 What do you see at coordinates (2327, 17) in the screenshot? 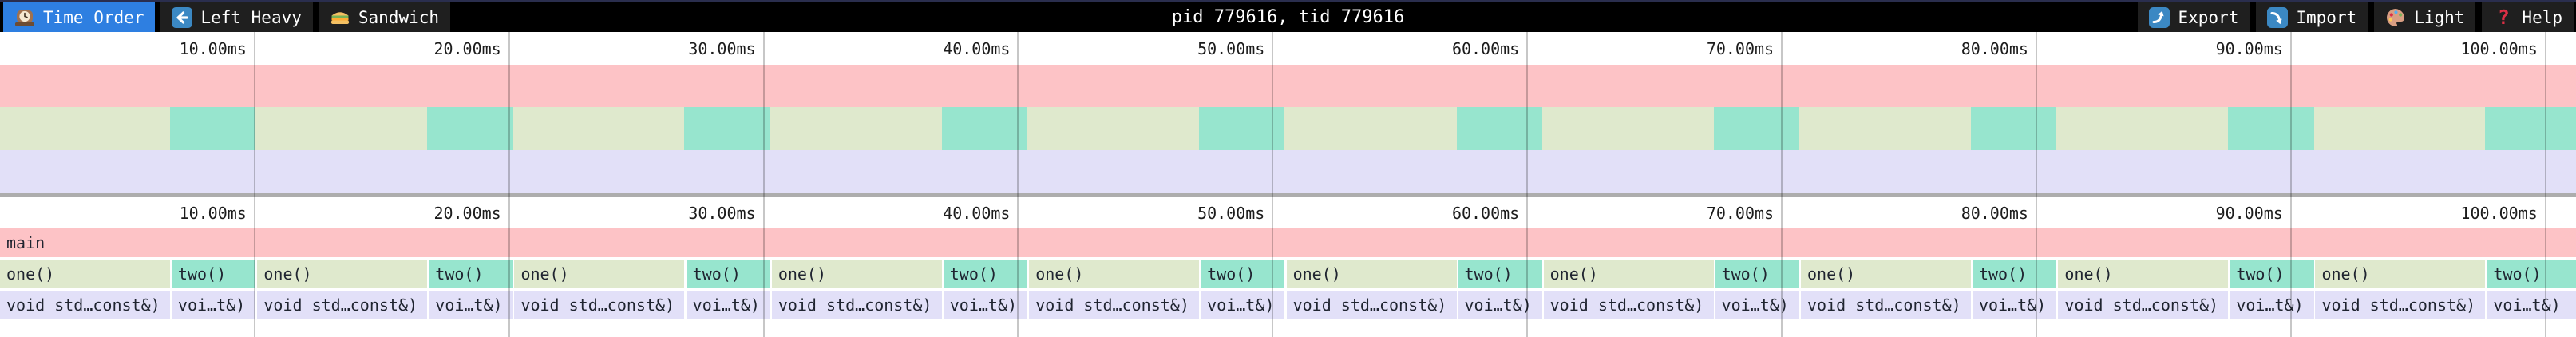
I see `button-label: Import` at bounding box center [2327, 17].